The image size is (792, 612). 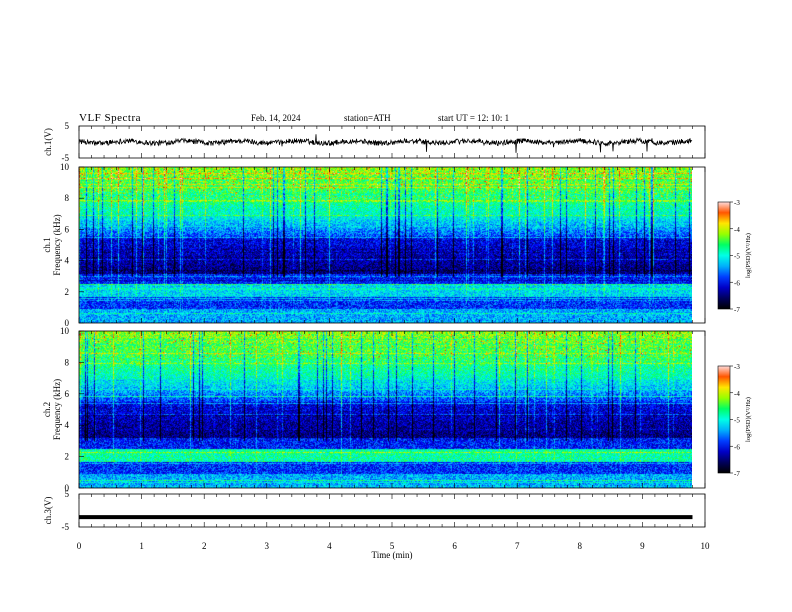 I want to click on signal-trace, so click(x=385, y=143).